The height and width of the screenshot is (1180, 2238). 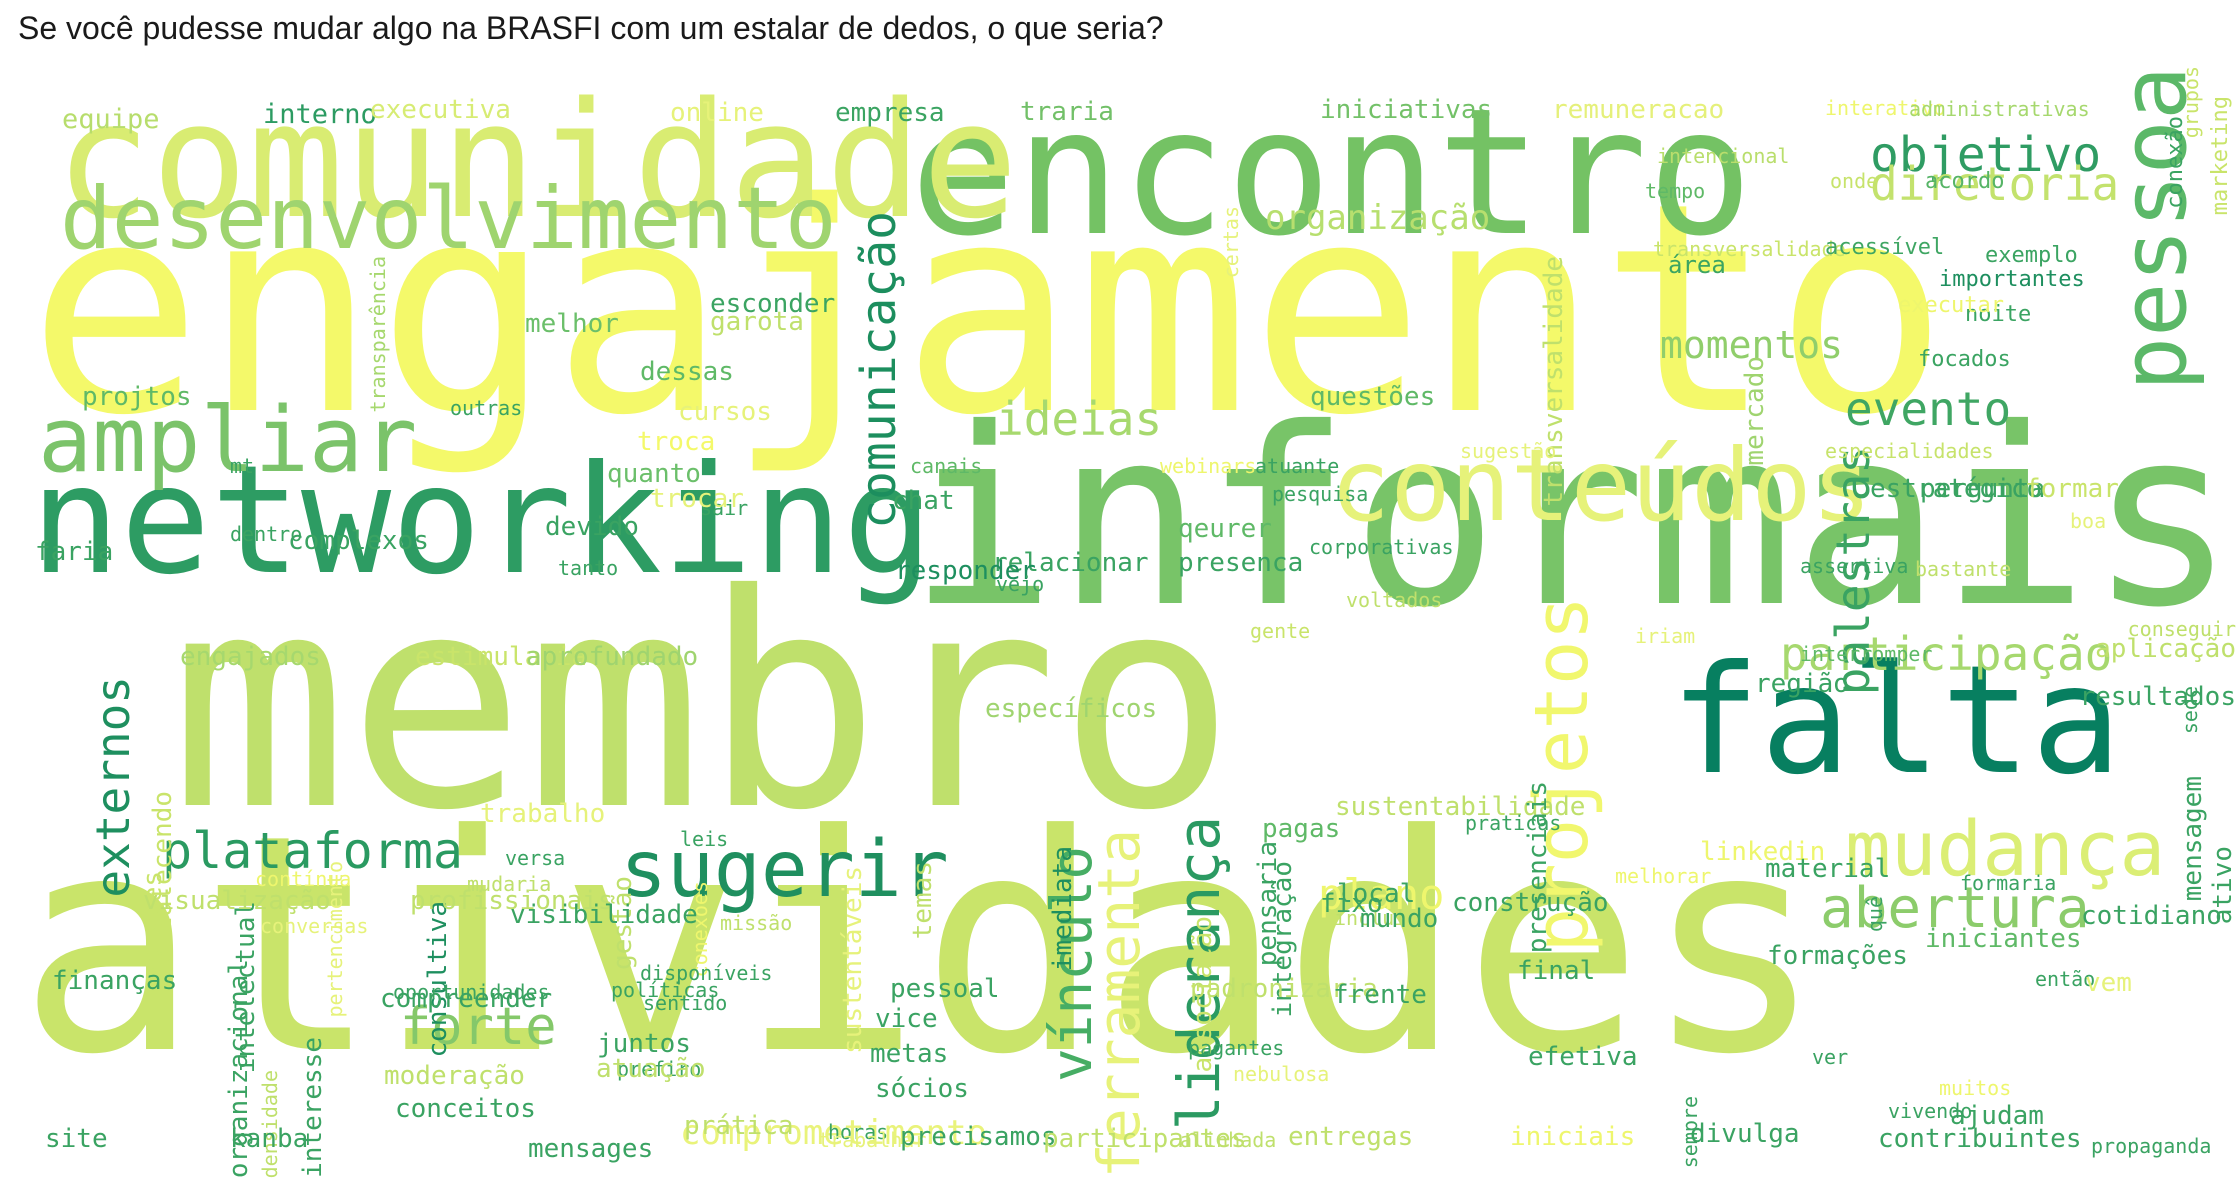 I want to click on word-192: iniciais, so click(x=1573, y=1137).